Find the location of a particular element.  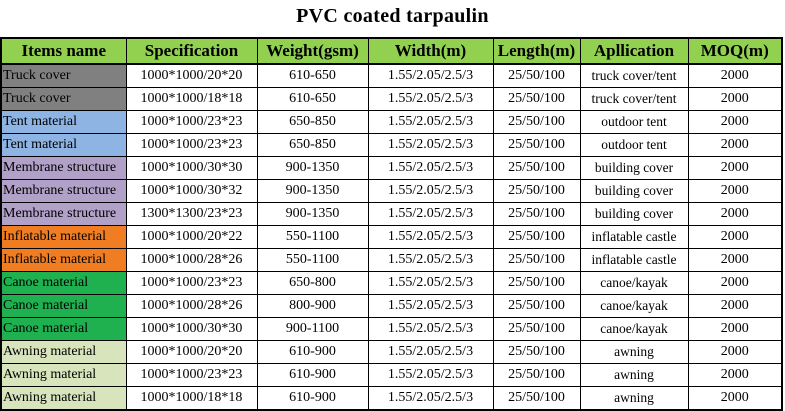

column-header-application: Apllication is located at coordinates (634, 51).